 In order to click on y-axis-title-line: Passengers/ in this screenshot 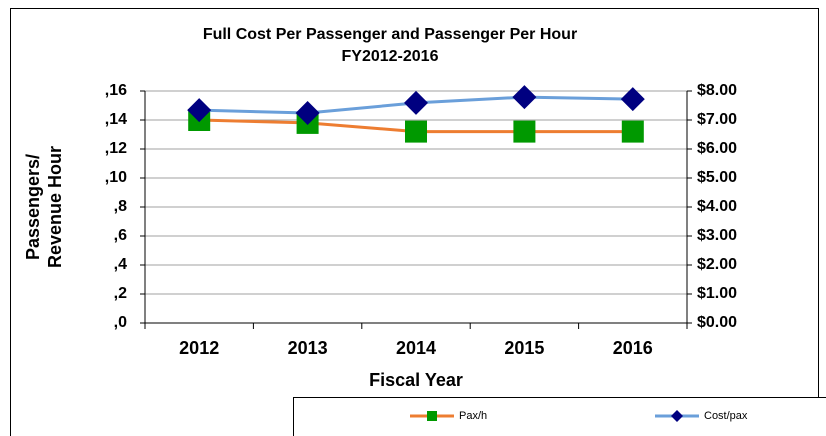, I will do `click(33, 207)`.